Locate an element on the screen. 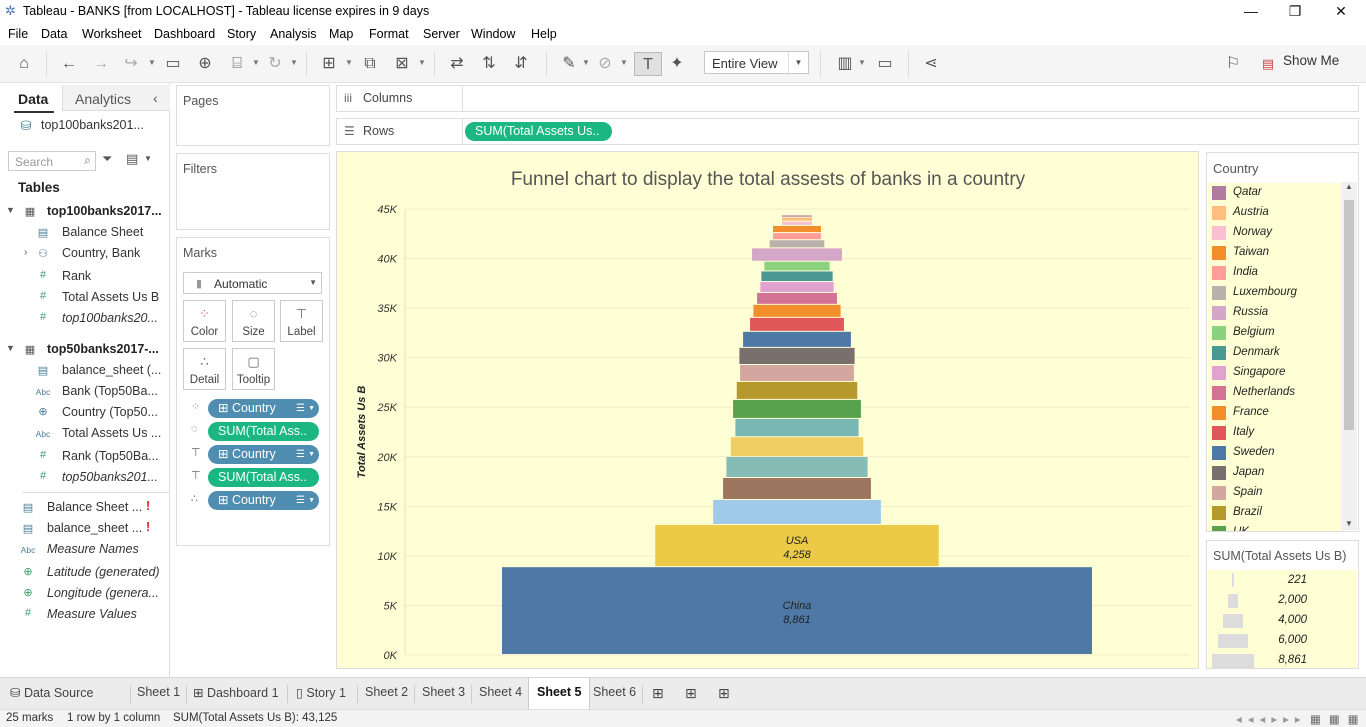 This screenshot has height=727, width=1366. pause-updates-icon: ⌸ is located at coordinates (237, 63).